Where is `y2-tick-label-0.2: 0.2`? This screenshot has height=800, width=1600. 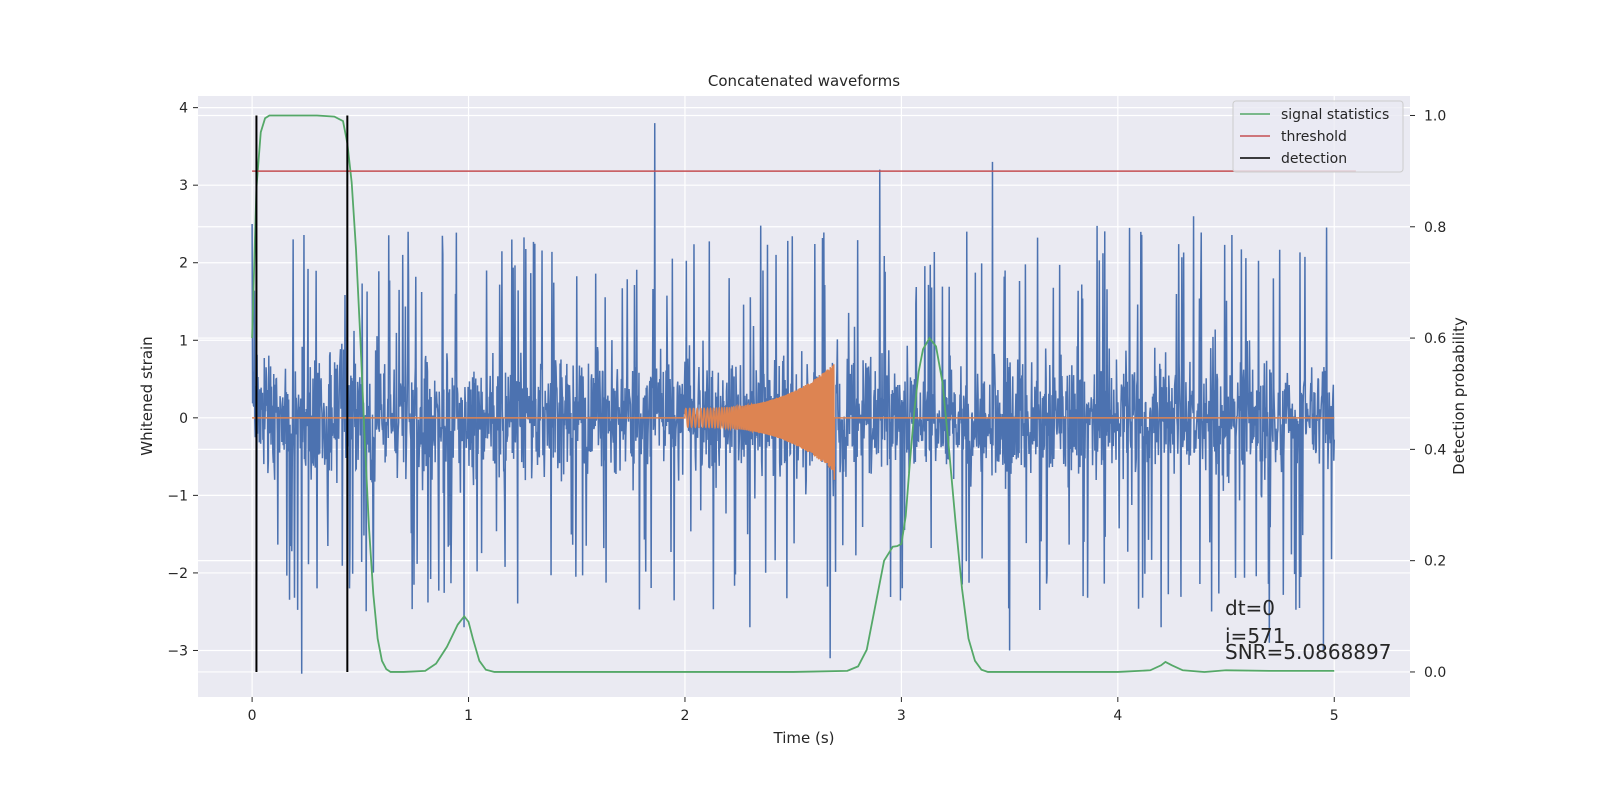 y2-tick-label-0.2: 0.2 is located at coordinates (1435, 562).